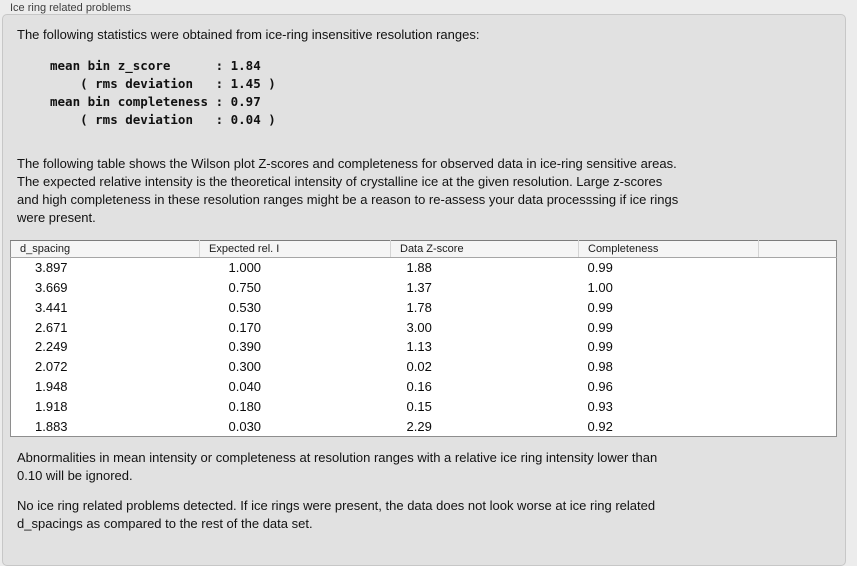 The image size is (857, 566). What do you see at coordinates (600, 426) in the screenshot?
I see `table-cell: 0.92` at bounding box center [600, 426].